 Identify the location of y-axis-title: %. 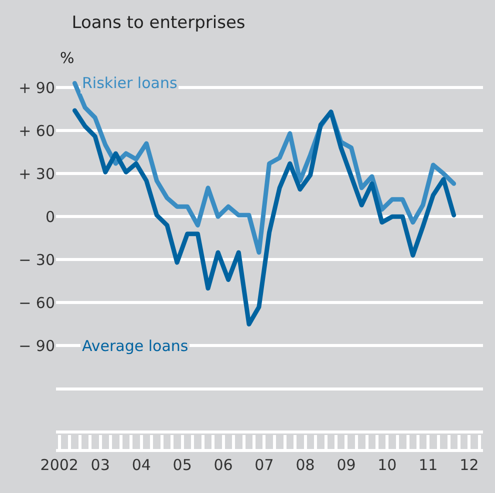
(67, 58).